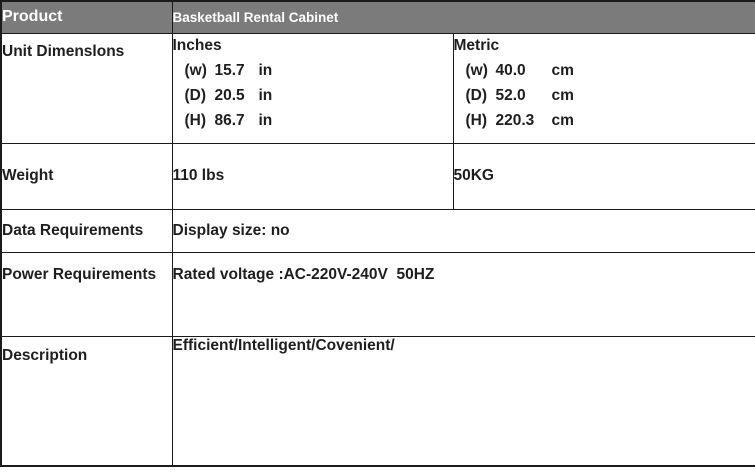 This screenshot has height=476, width=755. I want to click on inches-title: Inches, so click(197, 45).